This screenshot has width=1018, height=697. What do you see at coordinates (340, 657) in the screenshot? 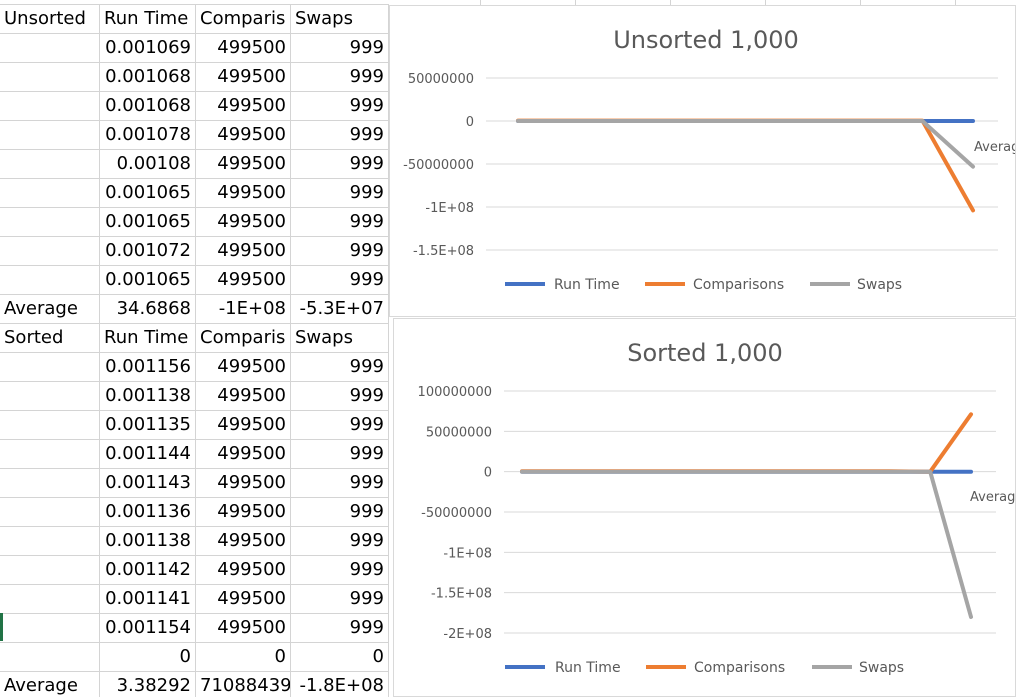
I see `data-cell-swaps: 0` at bounding box center [340, 657].